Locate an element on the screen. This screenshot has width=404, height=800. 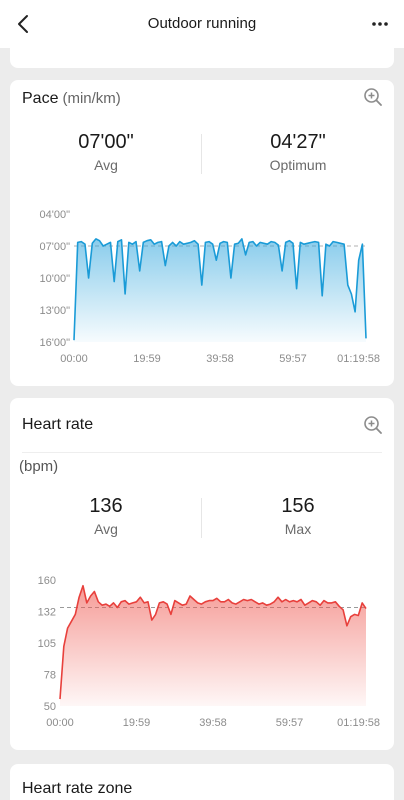
back-button is located at coordinates (24, 24).